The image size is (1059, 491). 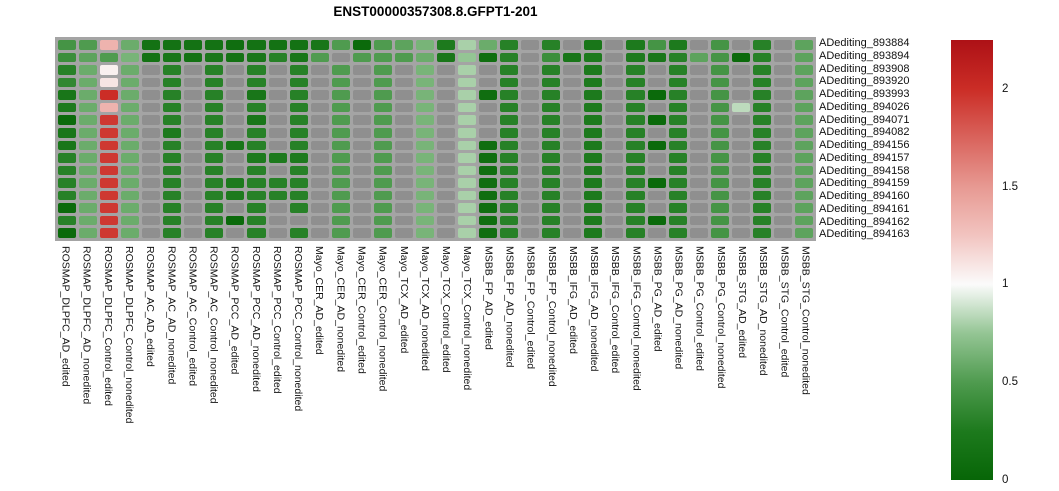 What do you see at coordinates (864, 68) in the screenshot?
I see `row-label: ADediting_893908` at bounding box center [864, 68].